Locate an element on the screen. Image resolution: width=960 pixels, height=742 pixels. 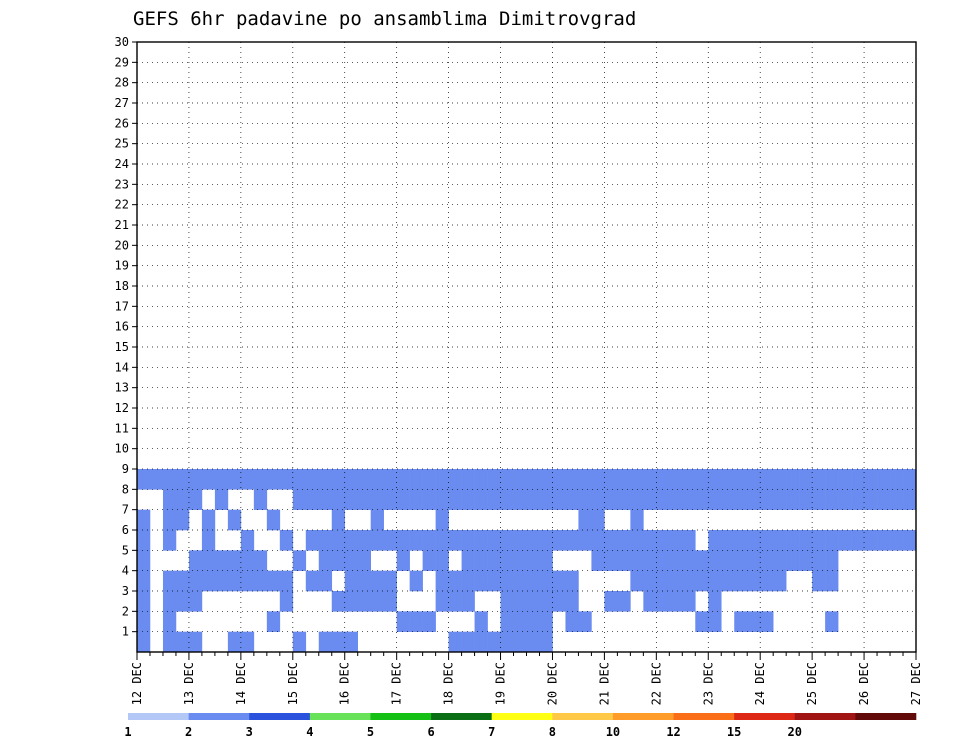
x-tick-label: 21 DEC is located at coordinates (604, 683).